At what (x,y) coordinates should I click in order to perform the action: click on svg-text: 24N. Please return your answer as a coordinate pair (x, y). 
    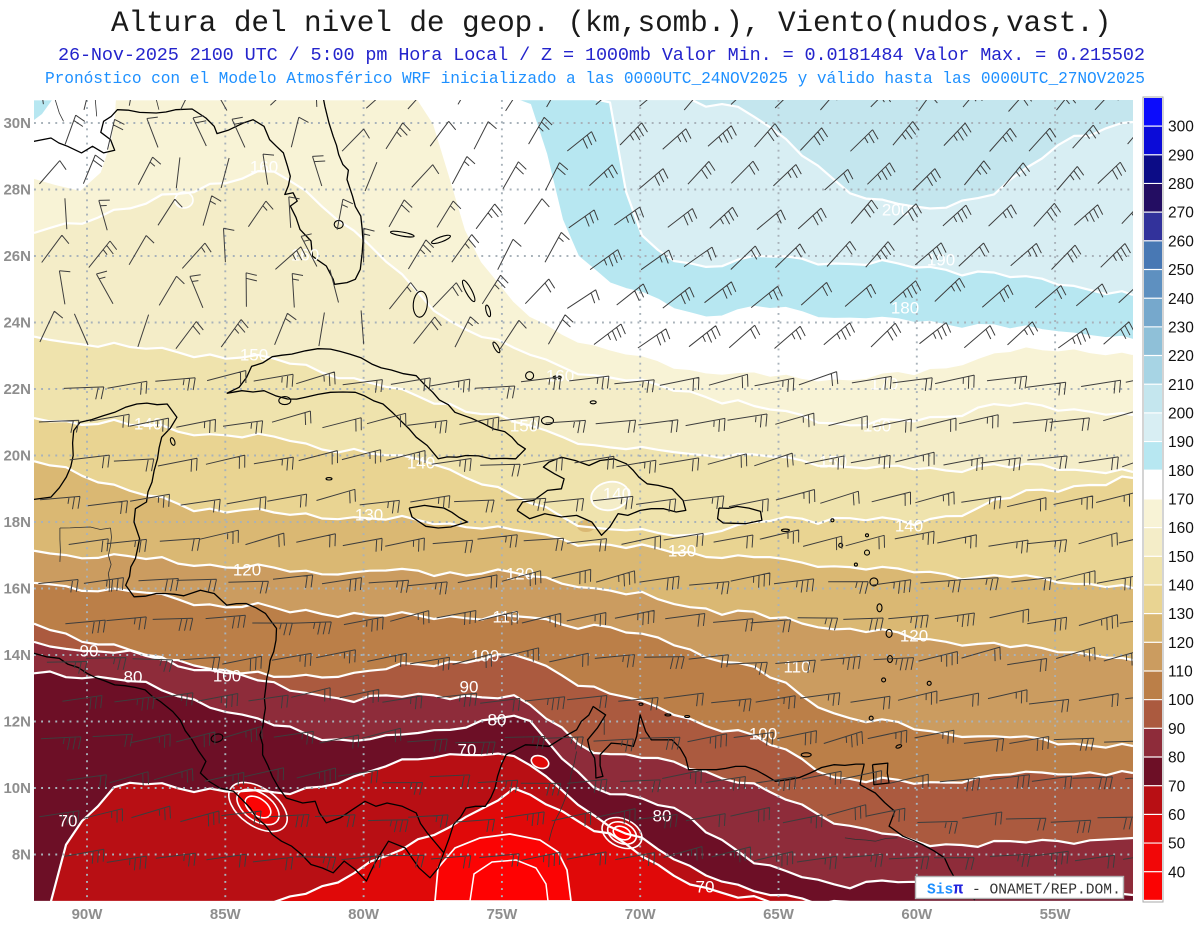
    Looking at the image, I should click on (17, 323).